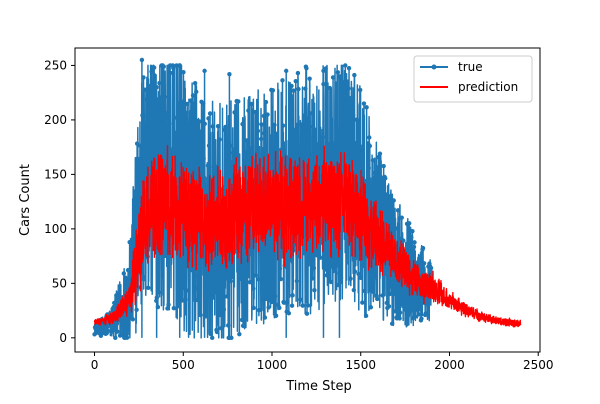 The height and width of the screenshot is (404, 600). I want to click on legend-label: prediction, so click(488, 87).